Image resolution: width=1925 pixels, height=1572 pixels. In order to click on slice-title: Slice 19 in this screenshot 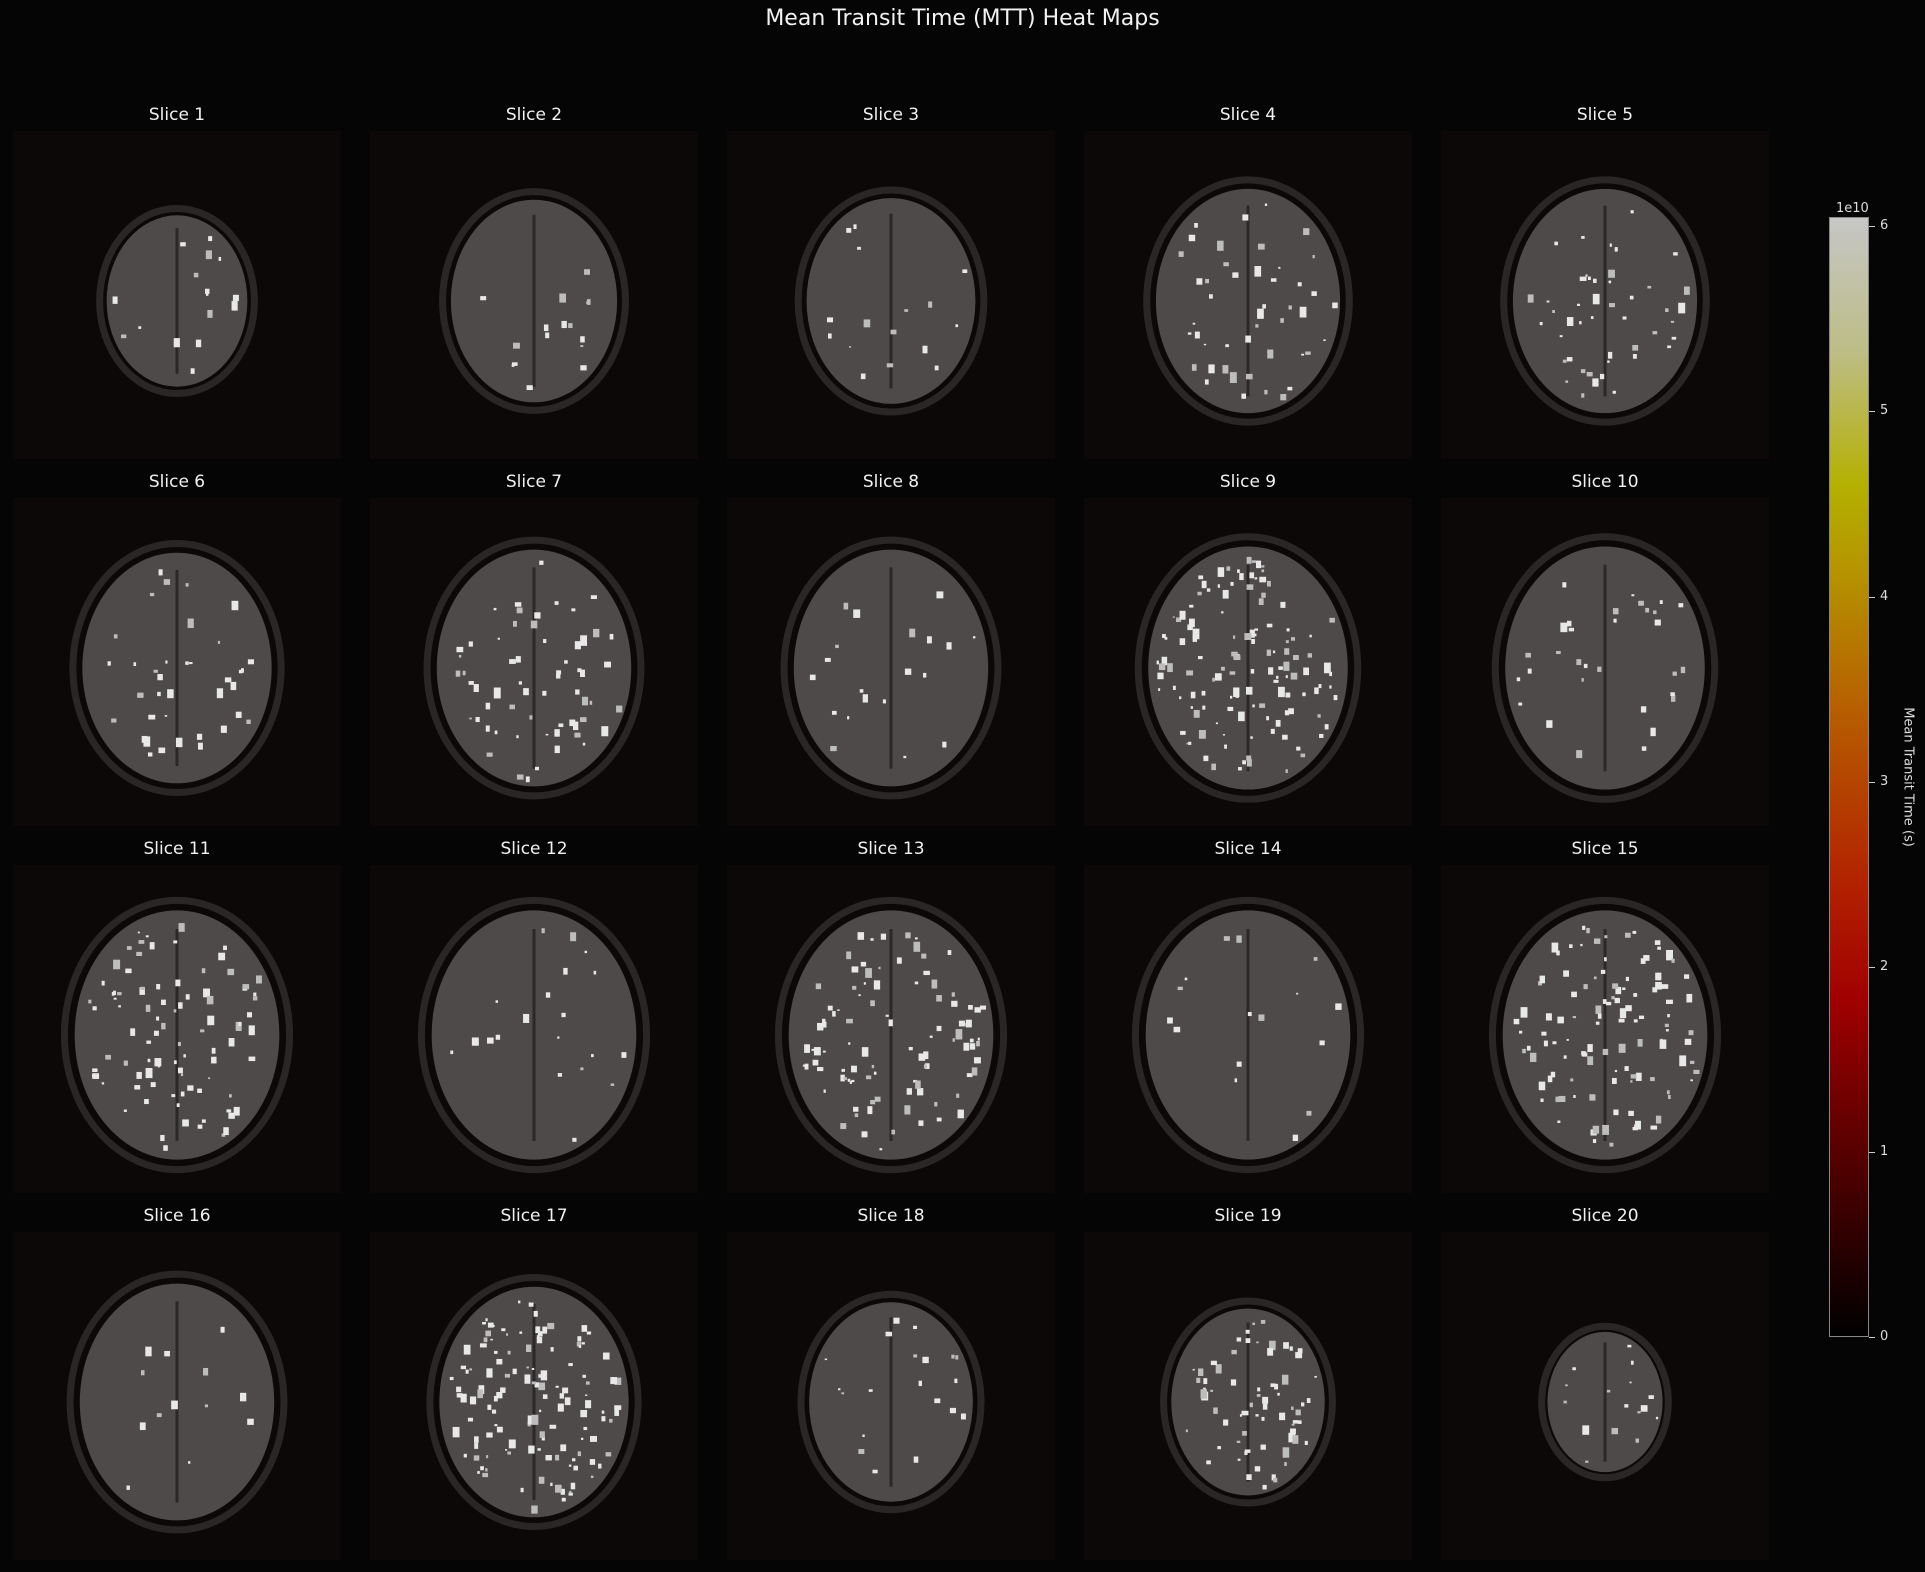, I will do `click(1248, 1216)`.